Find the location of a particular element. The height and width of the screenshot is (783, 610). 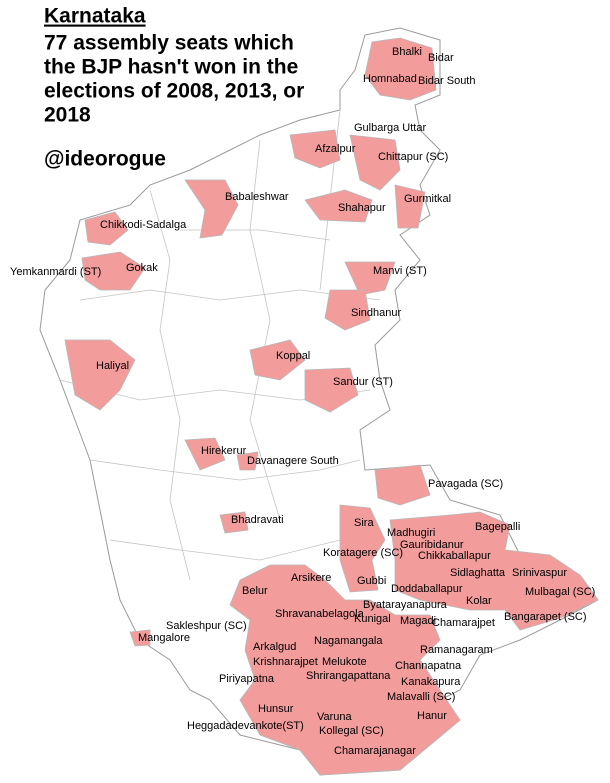

seat-label: Haliyal is located at coordinates (112, 366).